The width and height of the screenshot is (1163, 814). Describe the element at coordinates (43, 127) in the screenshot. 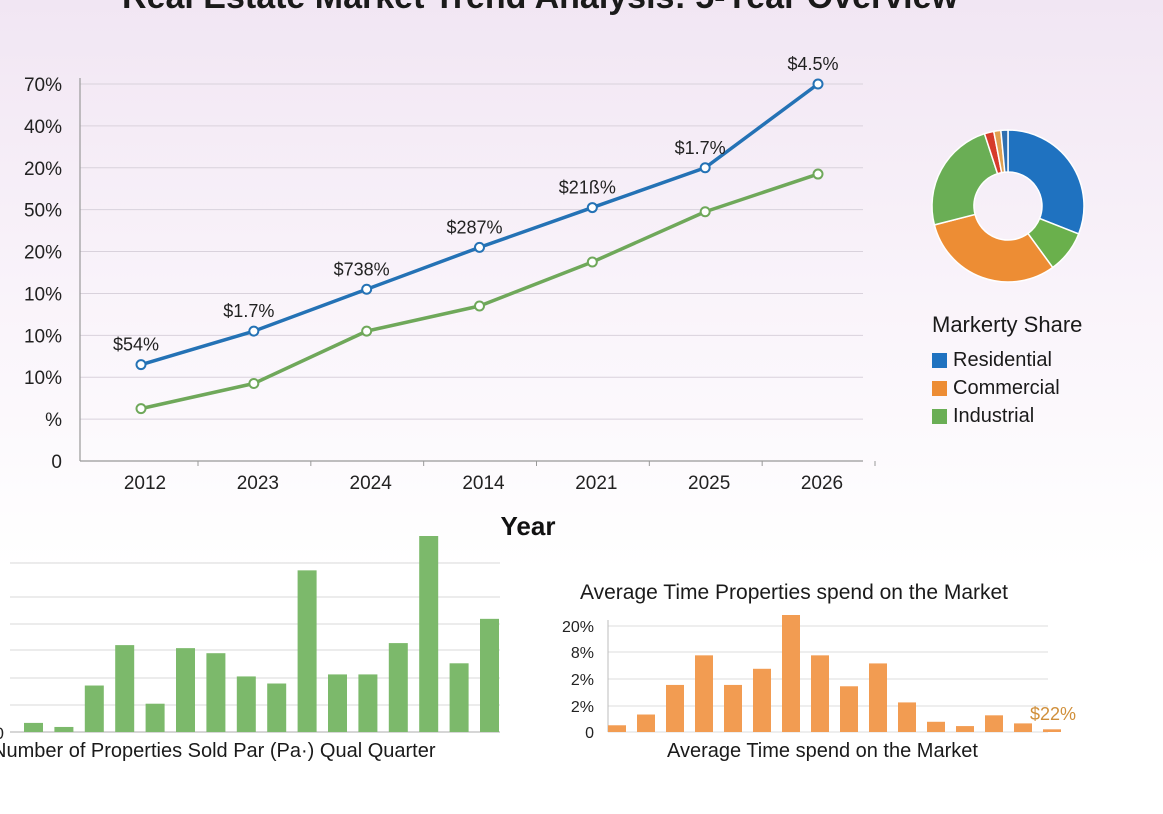

I see `y-tick-label: 40%` at that location.